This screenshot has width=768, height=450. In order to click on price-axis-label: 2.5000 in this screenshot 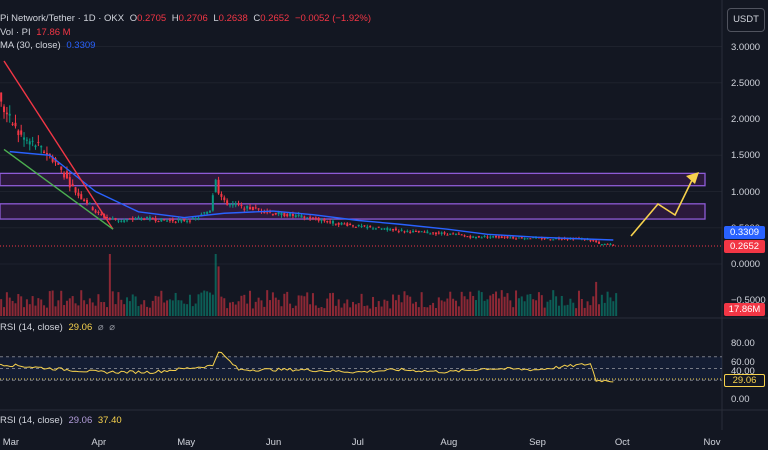, I will do `click(746, 83)`.